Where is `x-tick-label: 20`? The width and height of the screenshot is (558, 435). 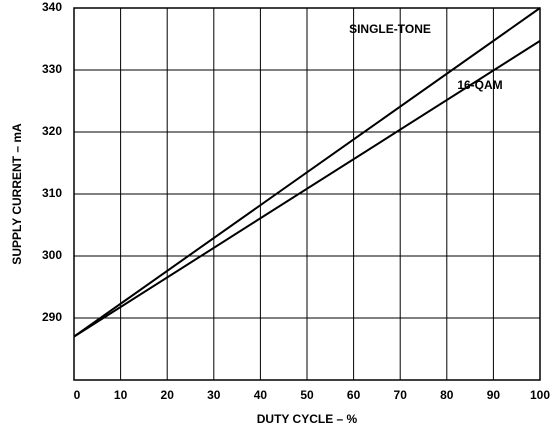
x-tick-label: 20 is located at coordinates (168, 395).